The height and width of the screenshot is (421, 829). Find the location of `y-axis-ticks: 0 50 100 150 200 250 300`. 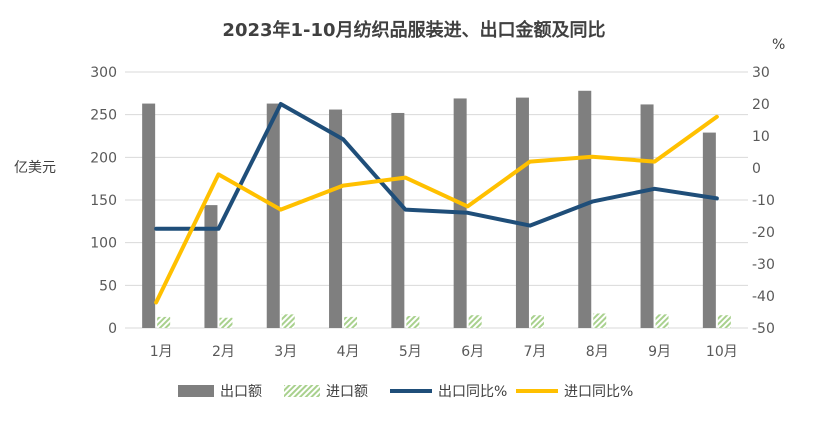

y-axis-ticks: 0 50 100 150 200 250 300 is located at coordinates (103, 201).